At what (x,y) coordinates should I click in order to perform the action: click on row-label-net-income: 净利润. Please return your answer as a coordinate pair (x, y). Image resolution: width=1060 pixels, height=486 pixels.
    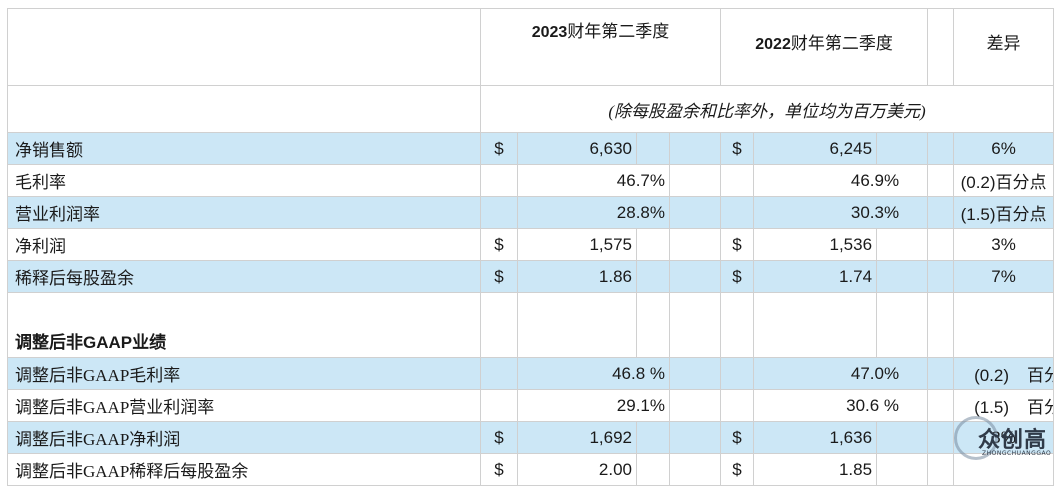
    Looking at the image, I should click on (244, 244).